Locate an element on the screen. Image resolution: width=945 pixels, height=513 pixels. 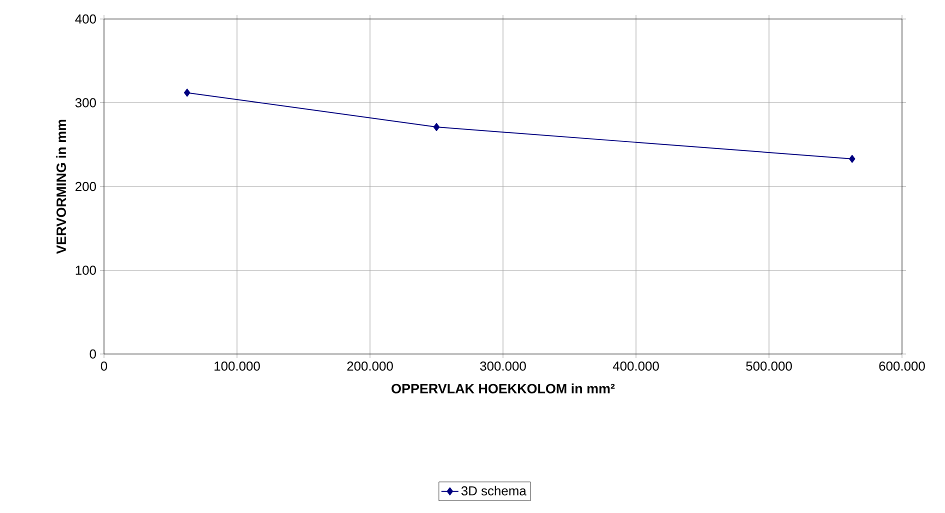
x-tick-label: 200.000 is located at coordinates (370, 366).